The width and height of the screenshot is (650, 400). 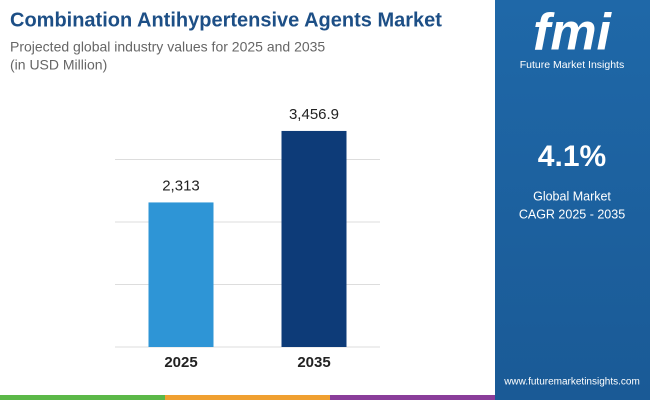 What do you see at coordinates (571, 382) in the screenshot?
I see `url: www.futuremarketinsights.com` at bounding box center [571, 382].